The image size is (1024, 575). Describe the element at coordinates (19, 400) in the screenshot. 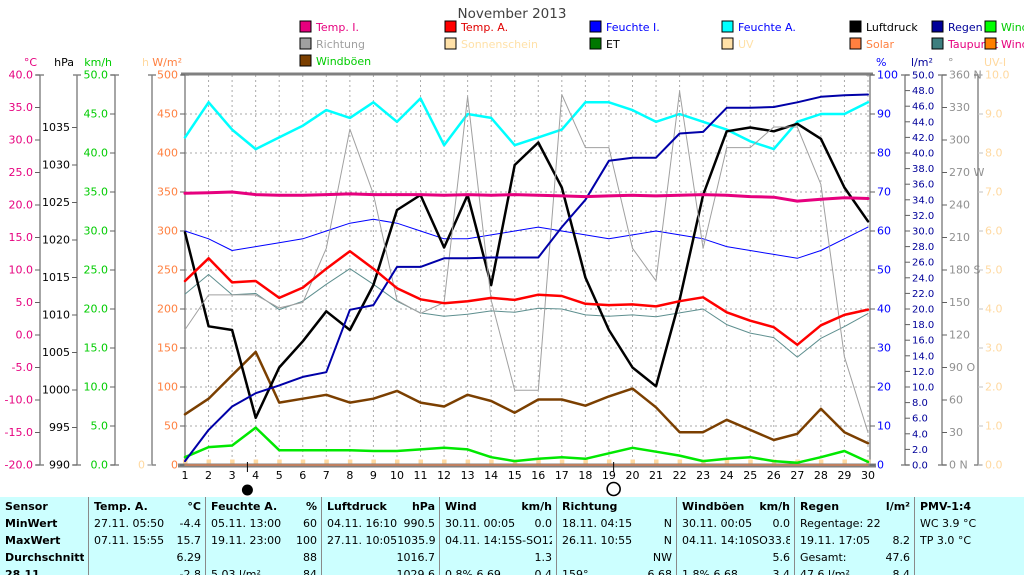

I see `tick-label-c: -10.0` at that location.